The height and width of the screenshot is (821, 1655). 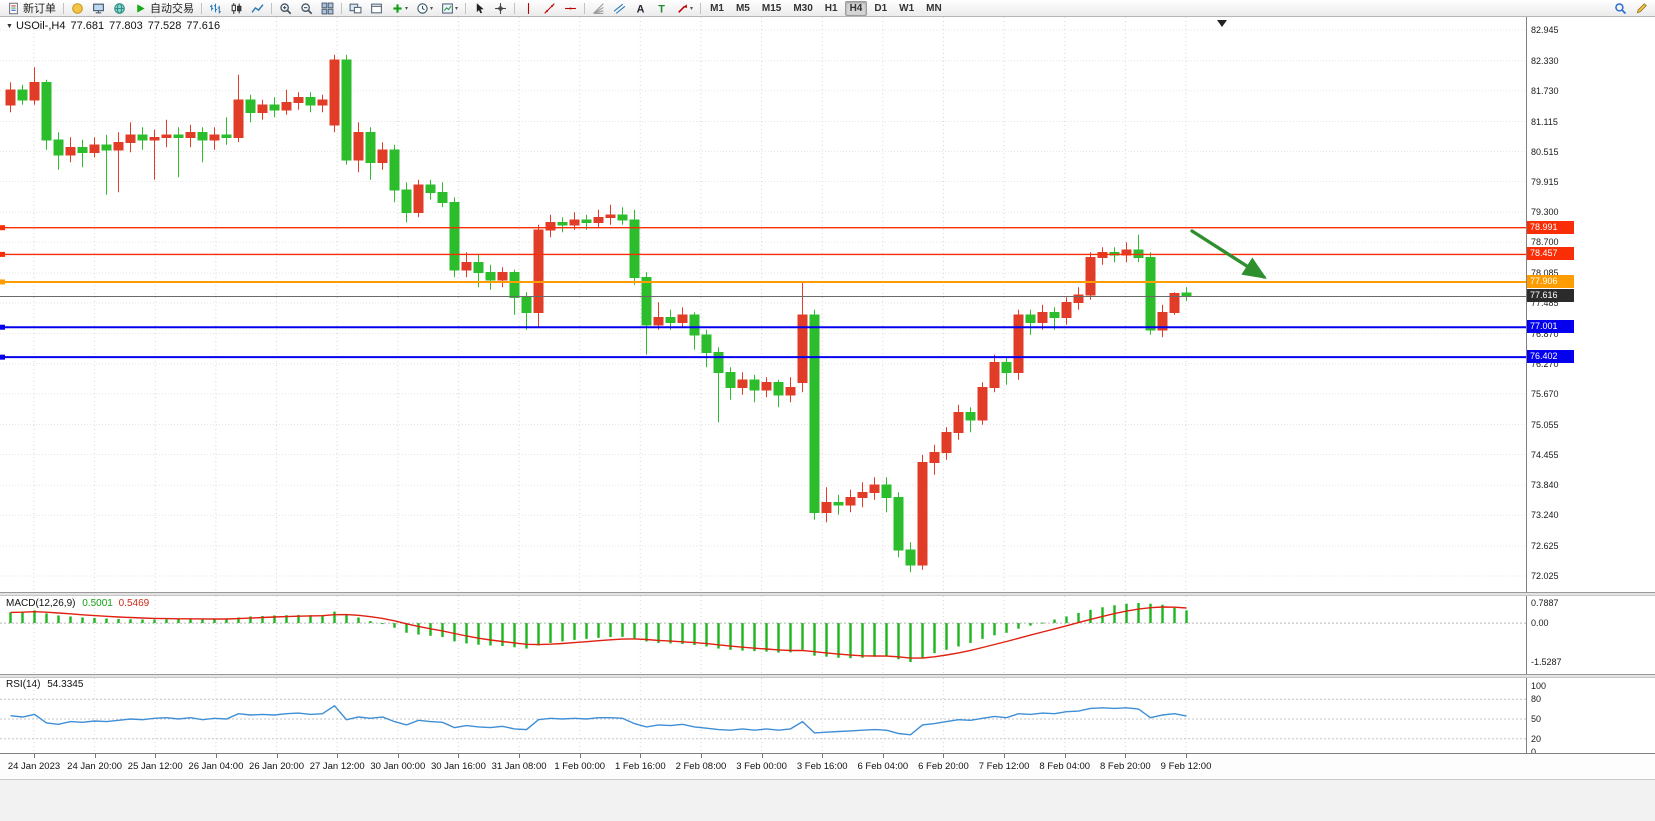 What do you see at coordinates (1550, 327) in the screenshot?
I see `price-tag-77.001: 77.001` at bounding box center [1550, 327].